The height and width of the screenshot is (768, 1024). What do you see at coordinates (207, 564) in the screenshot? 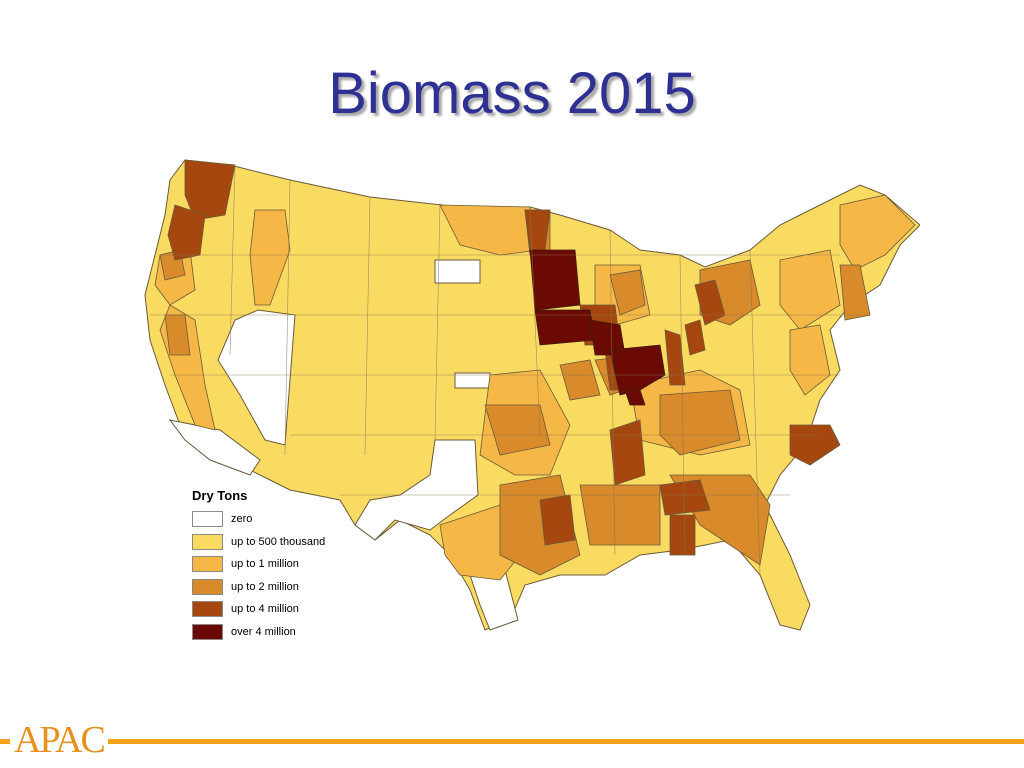
I see `legend-swatch-1m` at bounding box center [207, 564].